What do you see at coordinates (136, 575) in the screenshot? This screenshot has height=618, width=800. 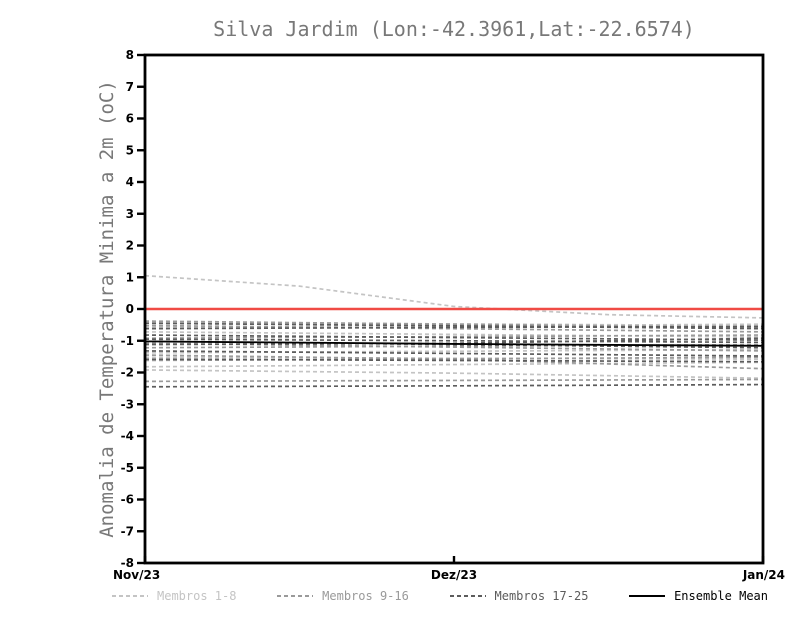 I see `x-tick-label: Nov/23` at bounding box center [136, 575].